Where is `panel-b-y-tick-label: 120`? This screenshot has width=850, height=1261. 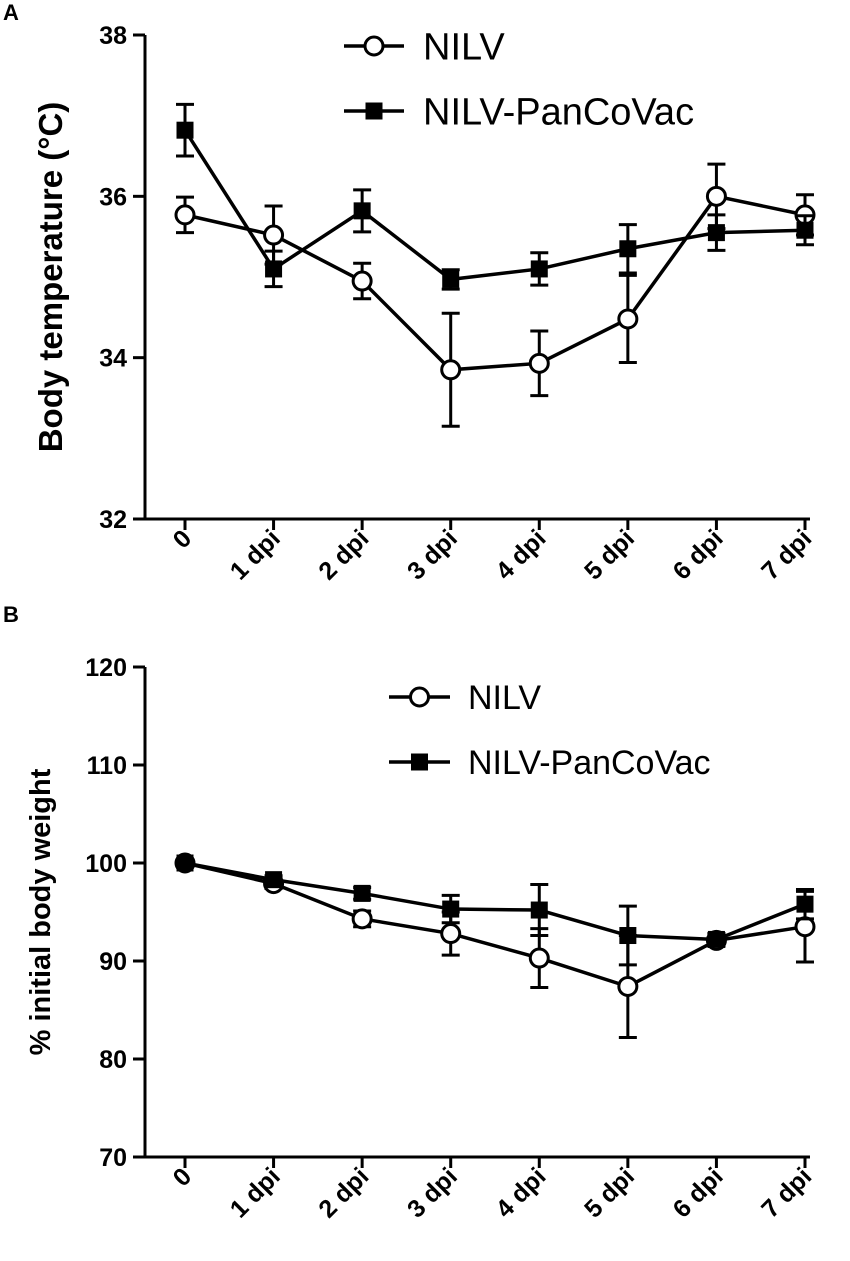
panel-b-y-tick-label: 120 is located at coordinates (106, 668).